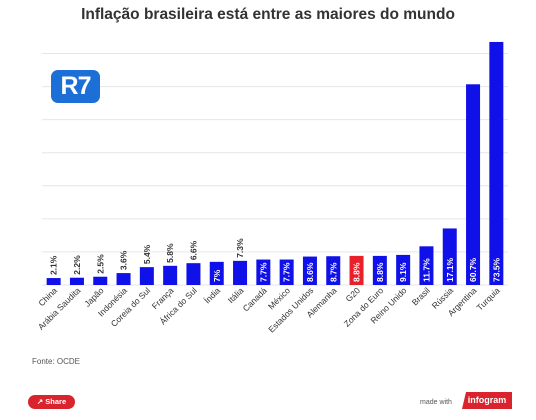 Image resolution: width=536 pixels, height=420 pixels. What do you see at coordinates (240, 248) in the screenshot?
I see `data-label: 7.3%` at bounding box center [240, 248].